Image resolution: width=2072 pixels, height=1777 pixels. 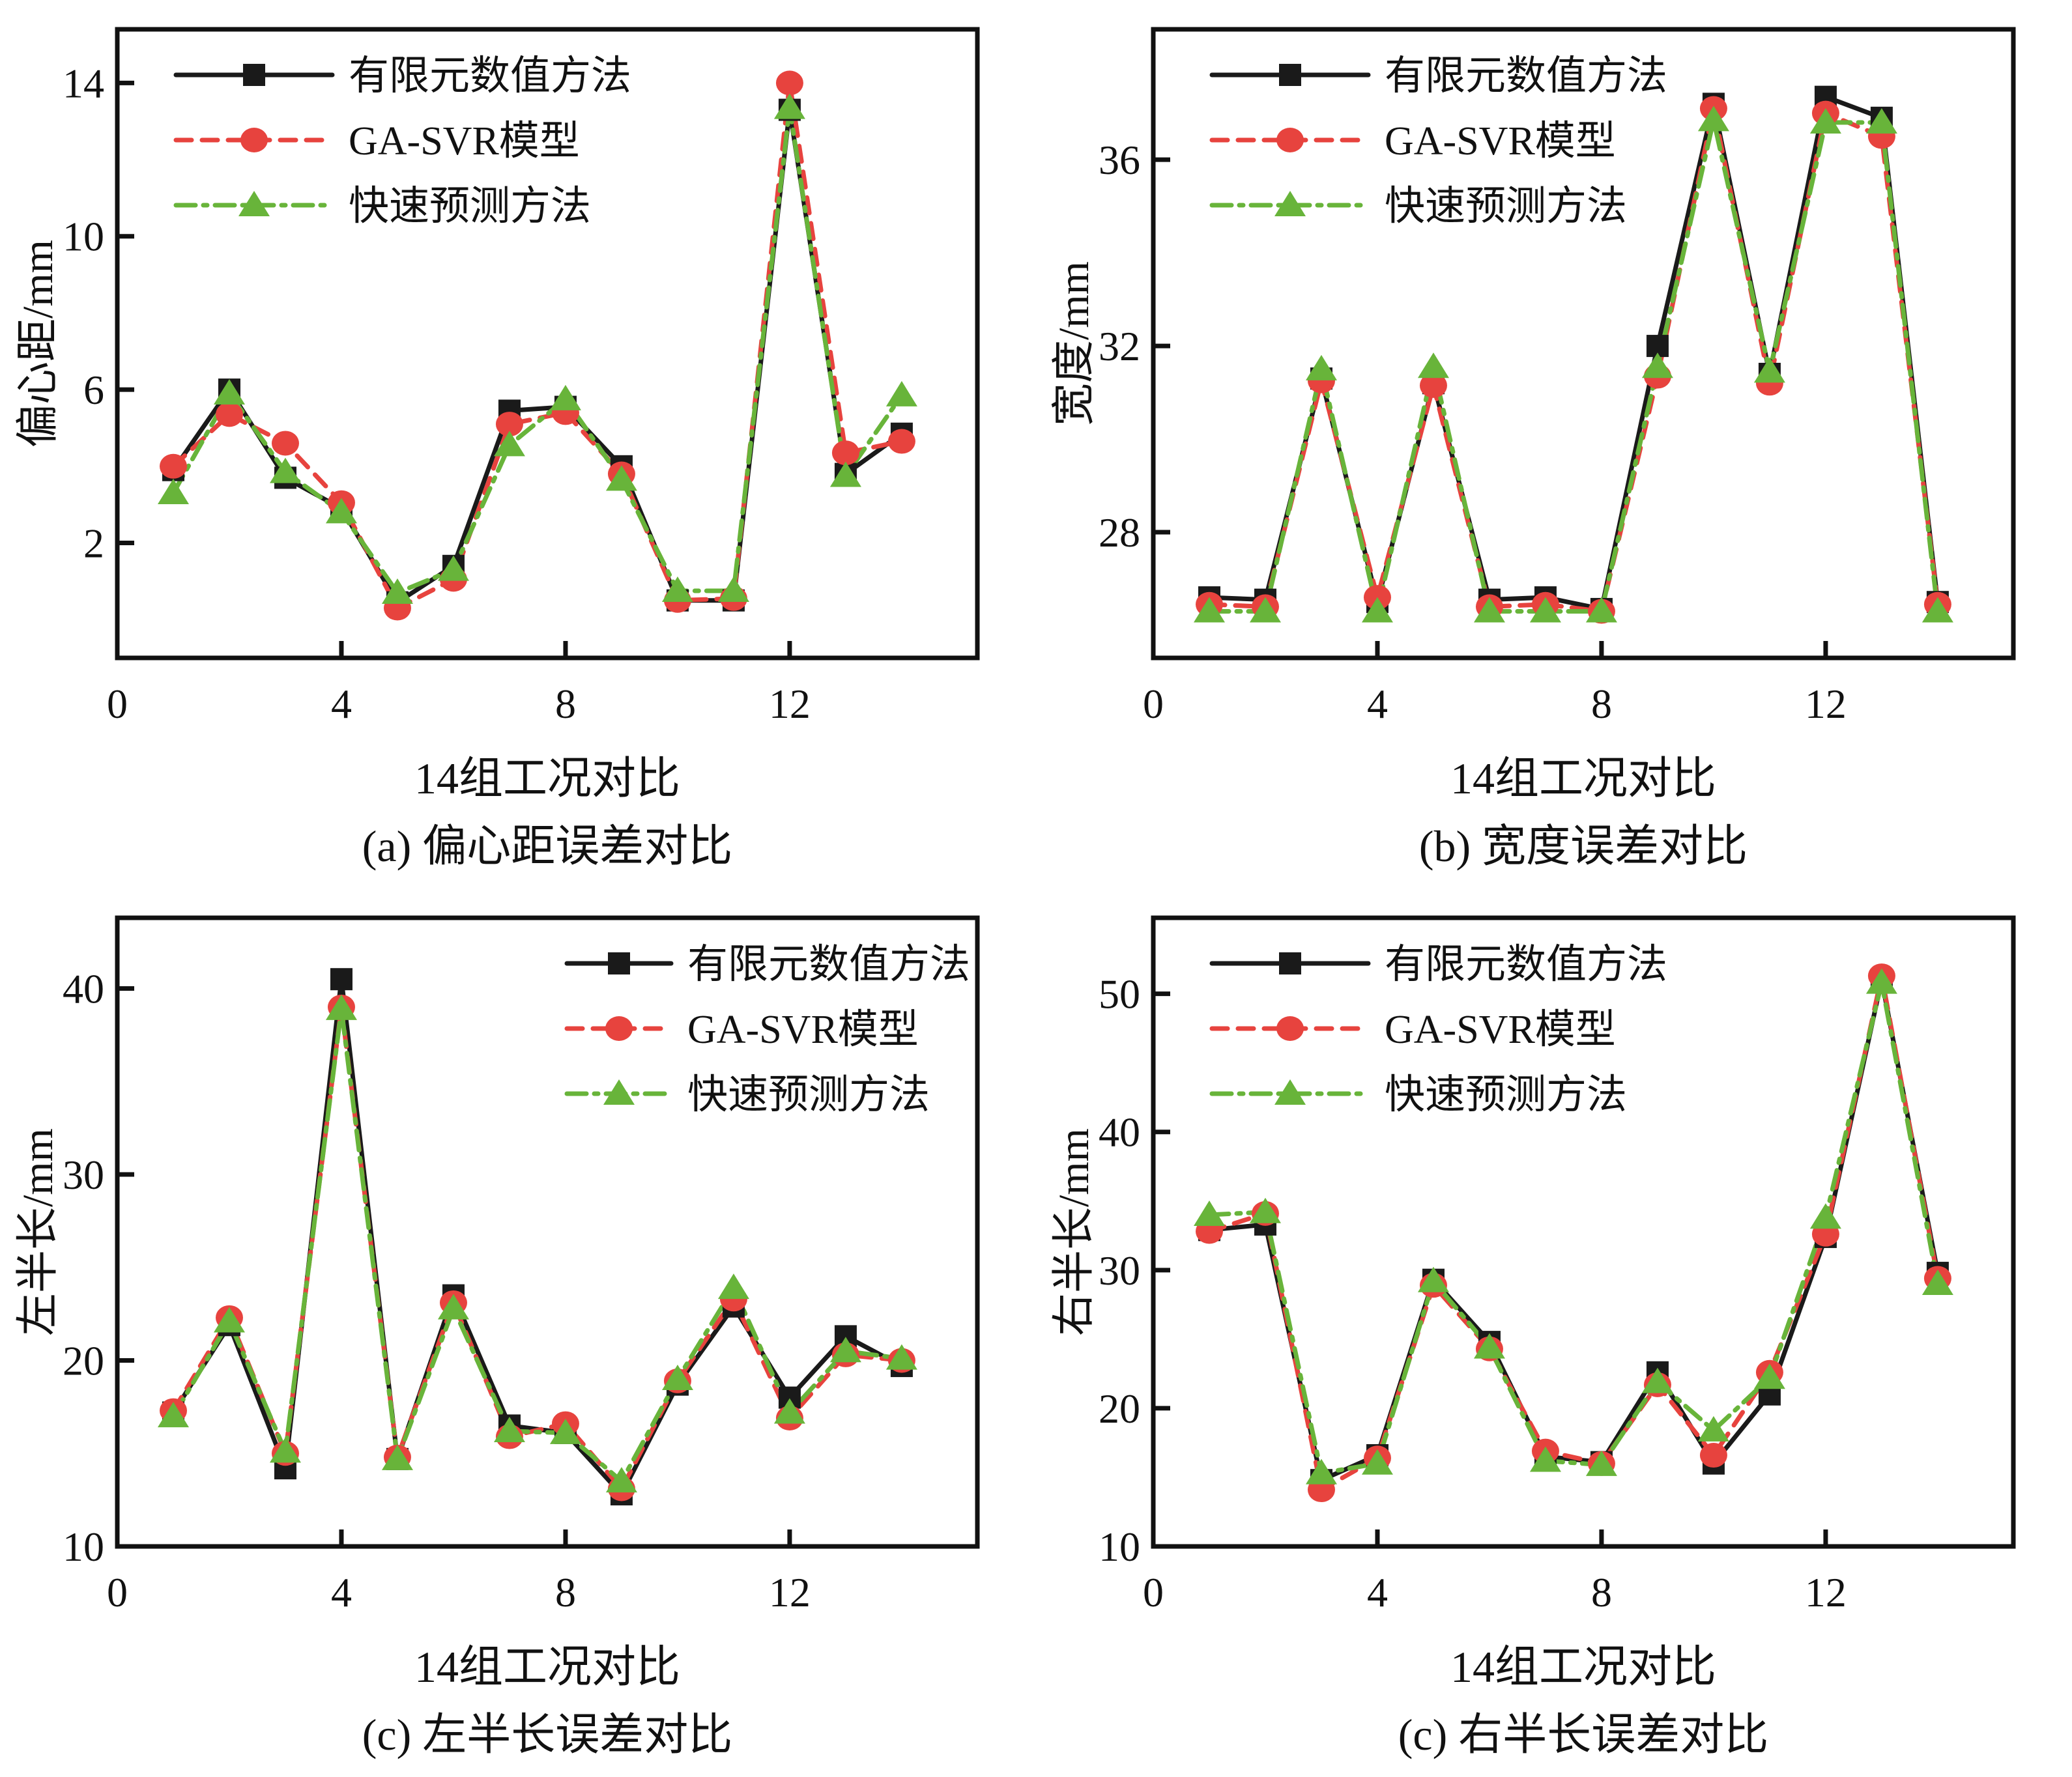 What do you see at coordinates (1377, 1592) in the screenshot?
I see `x-tick-label: 4` at bounding box center [1377, 1592].